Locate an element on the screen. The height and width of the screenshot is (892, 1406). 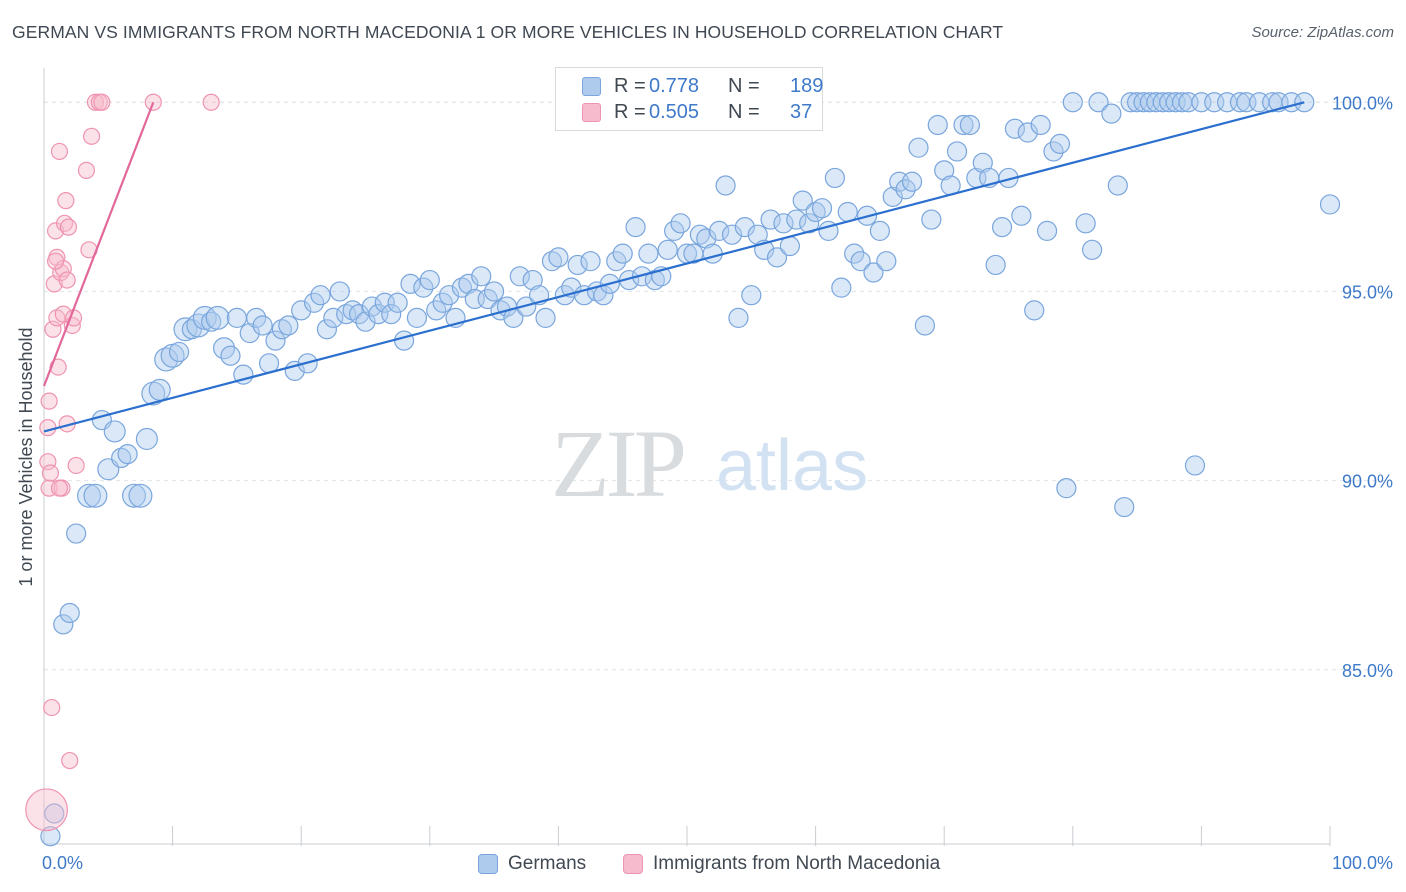
n-label: N = is located at coordinates (744, 86).